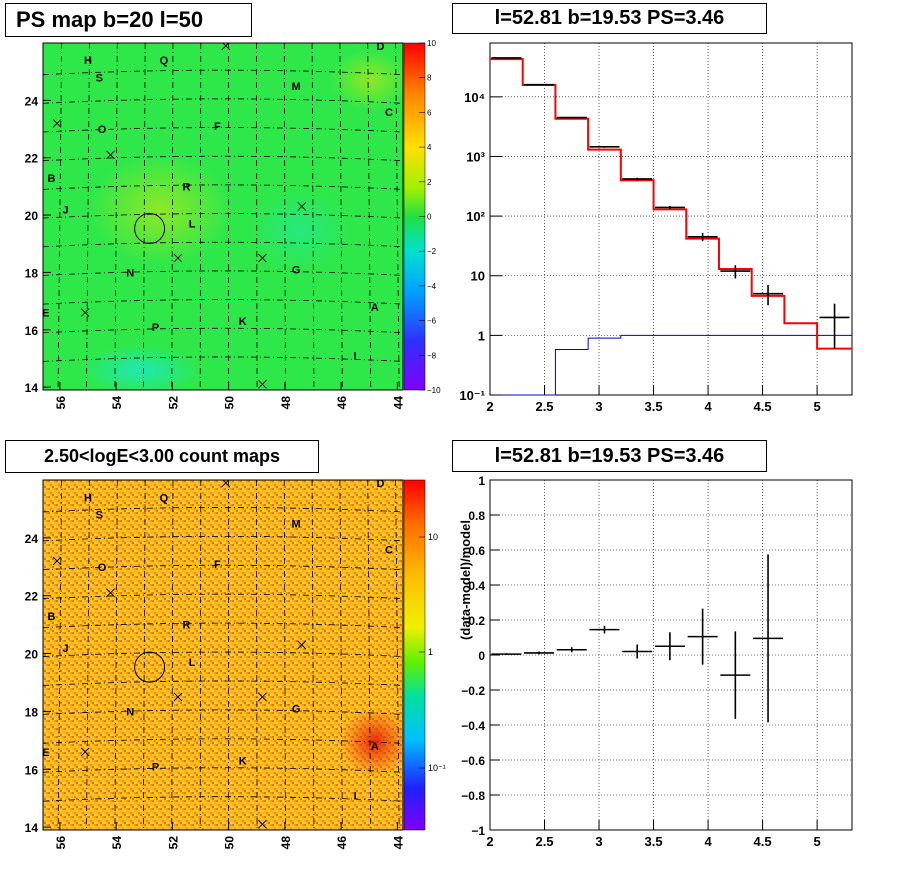 The height and width of the screenshot is (875, 898). Describe the element at coordinates (296, 710) in the screenshot. I see `source-letter-label: G` at that location.